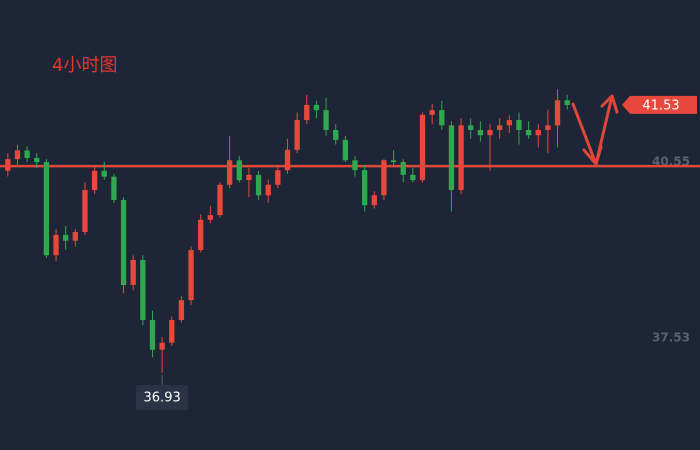 The height and width of the screenshot is (450, 700). I want to click on low-price-box, so click(162, 398).